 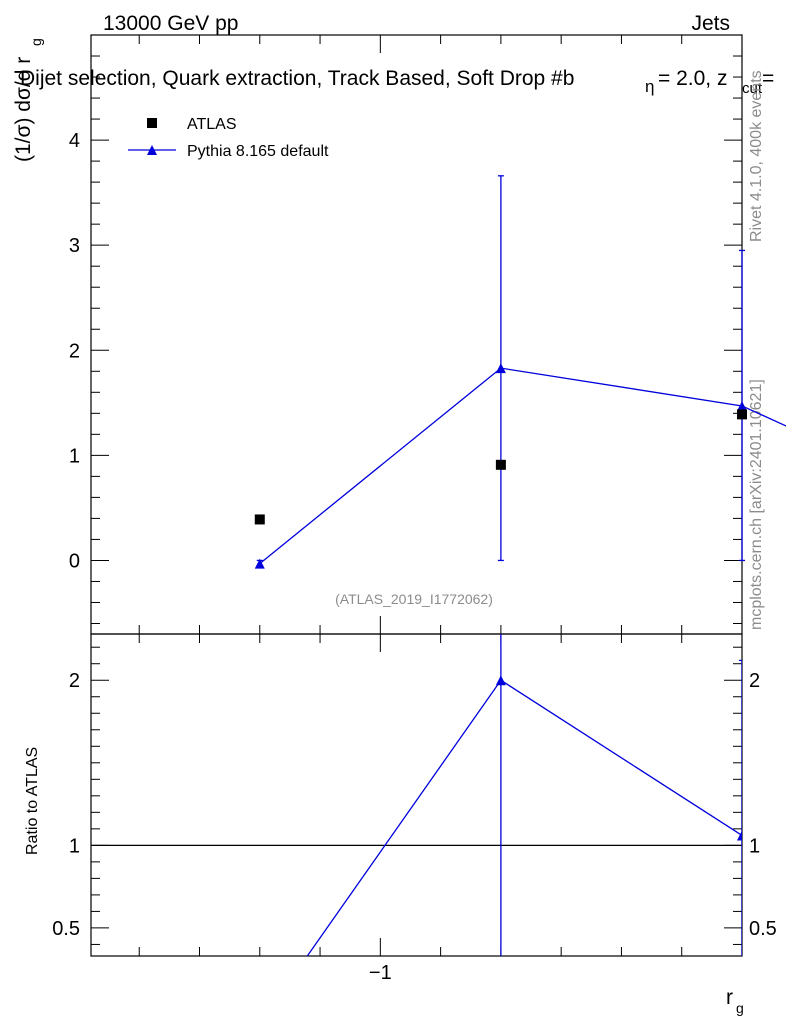 I want to click on main-y-tick-label: 4, so click(x=74, y=141).